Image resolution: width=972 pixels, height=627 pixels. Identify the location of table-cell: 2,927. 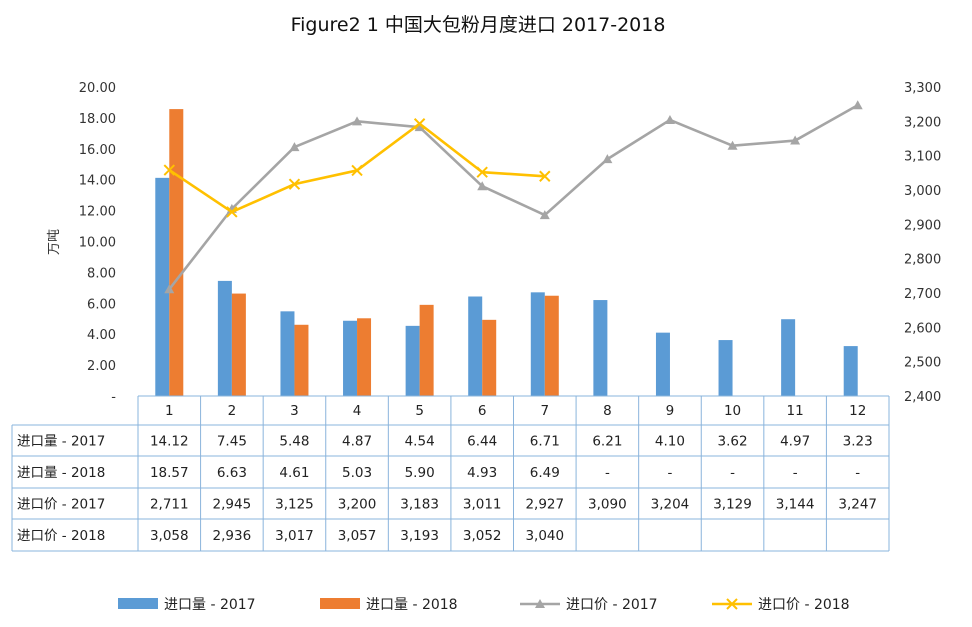
(544, 505).